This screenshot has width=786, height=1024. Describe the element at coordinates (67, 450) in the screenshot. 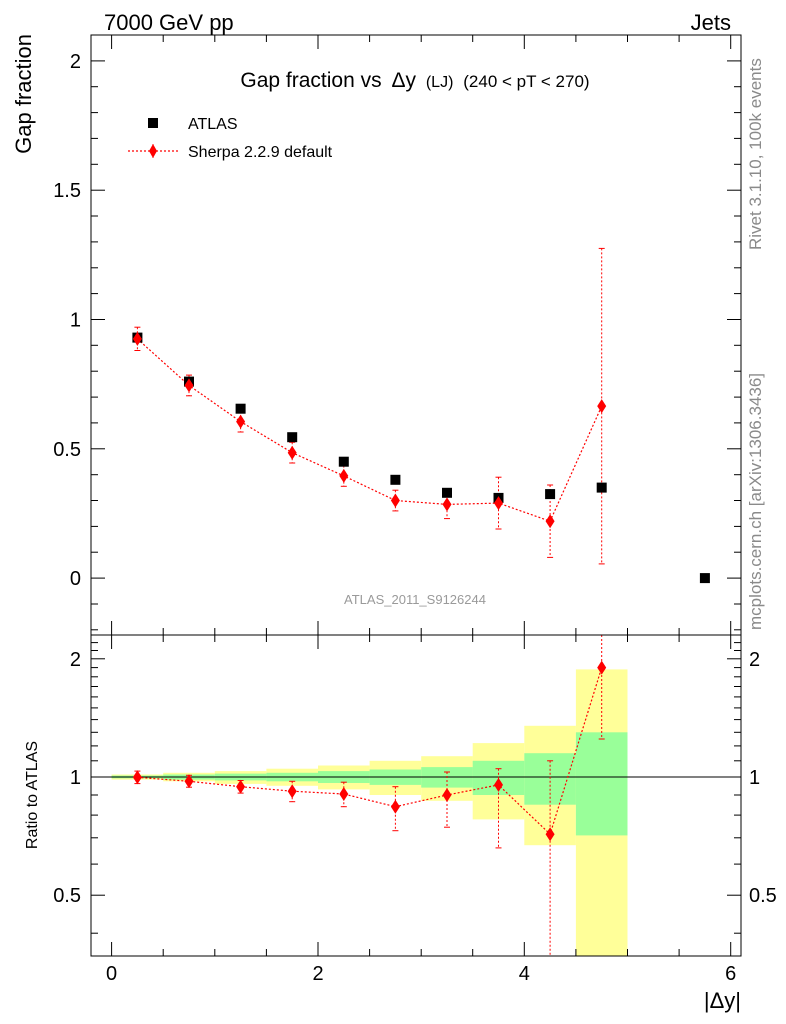

I see `main-y-tick-label: 0.5` at that location.